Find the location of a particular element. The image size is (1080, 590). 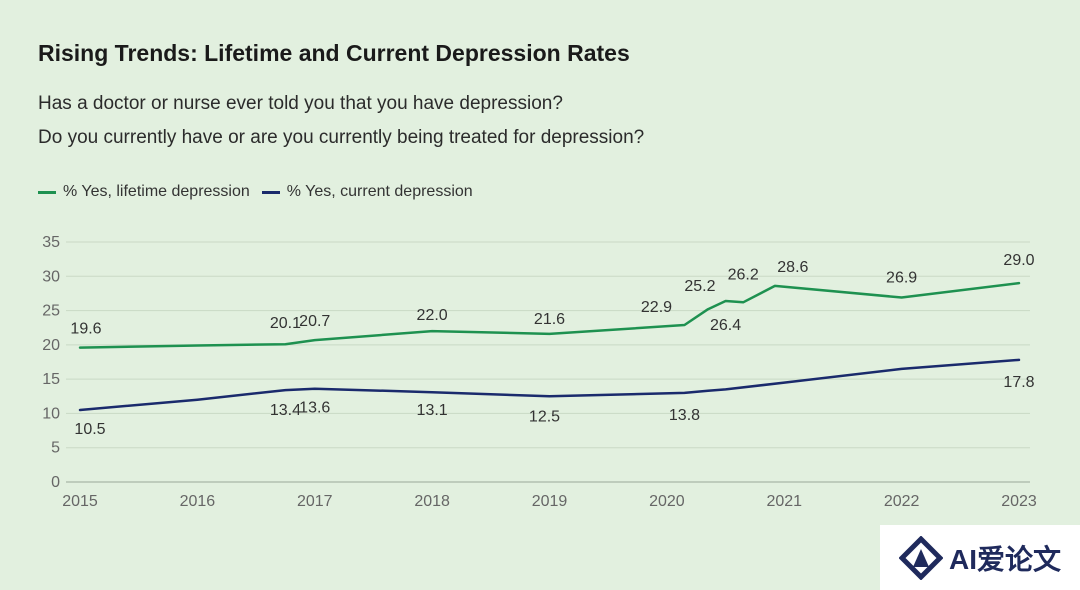

logo-icon is located at coordinates (920, 557).